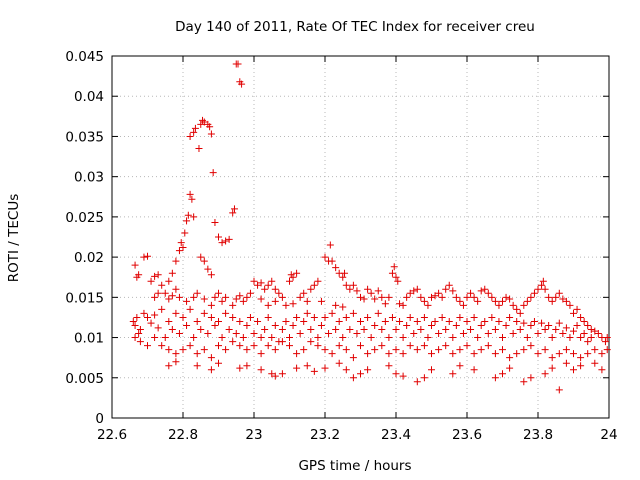 The height and width of the screenshot is (480, 640). What do you see at coordinates (84, 218) in the screenshot?
I see `y-tick-label: 0.025` at bounding box center [84, 218].